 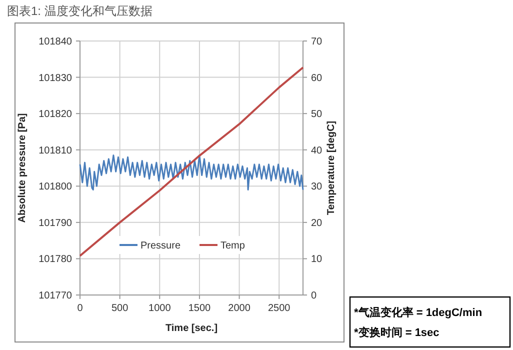 What do you see at coordinates (55, 223) in the screenshot?
I see `y-tick-label: 101790` at bounding box center [55, 223].